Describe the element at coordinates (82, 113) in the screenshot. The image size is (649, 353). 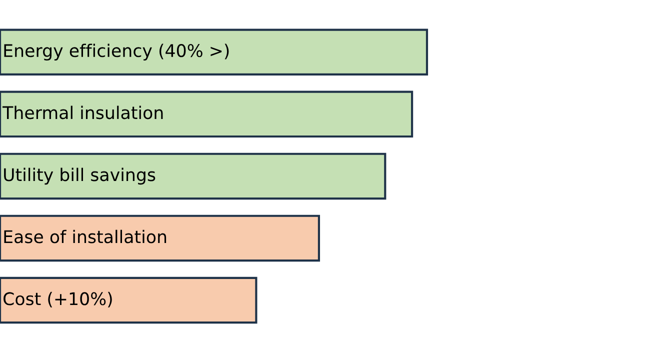
I see `y-tick-label: Thermal insulation` at that location.